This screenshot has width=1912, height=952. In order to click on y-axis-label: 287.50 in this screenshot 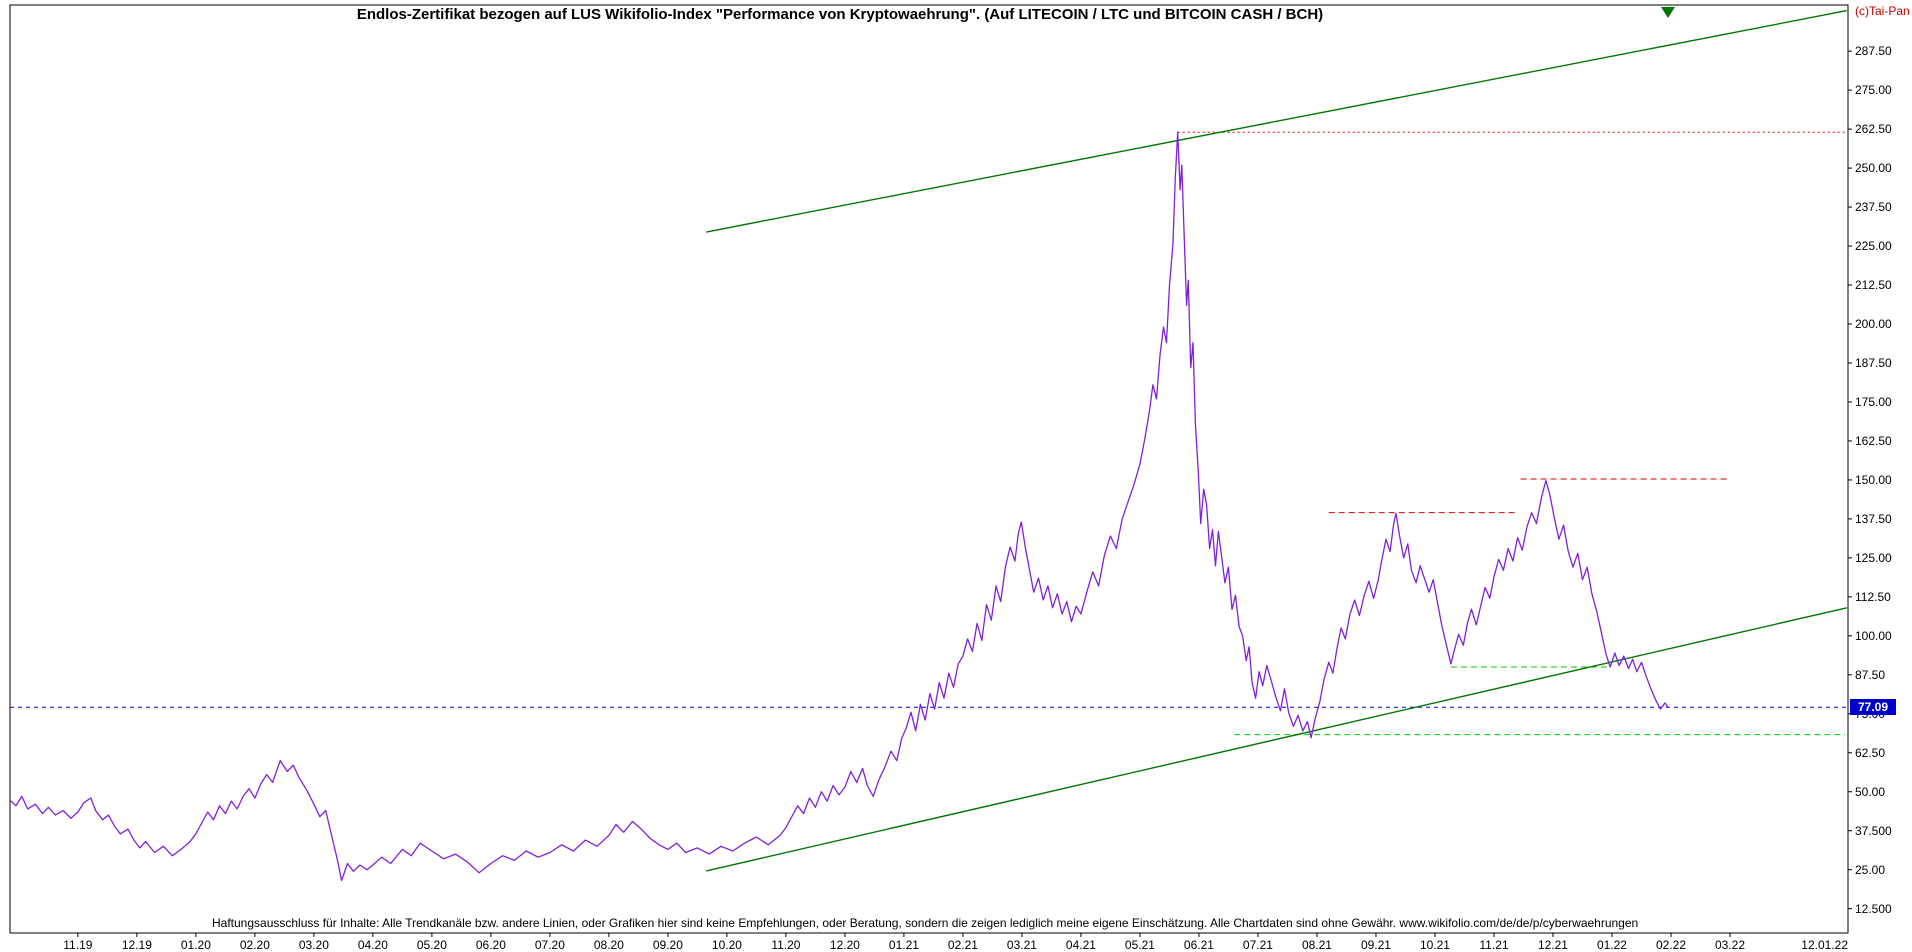, I will do `click(1873, 51)`.